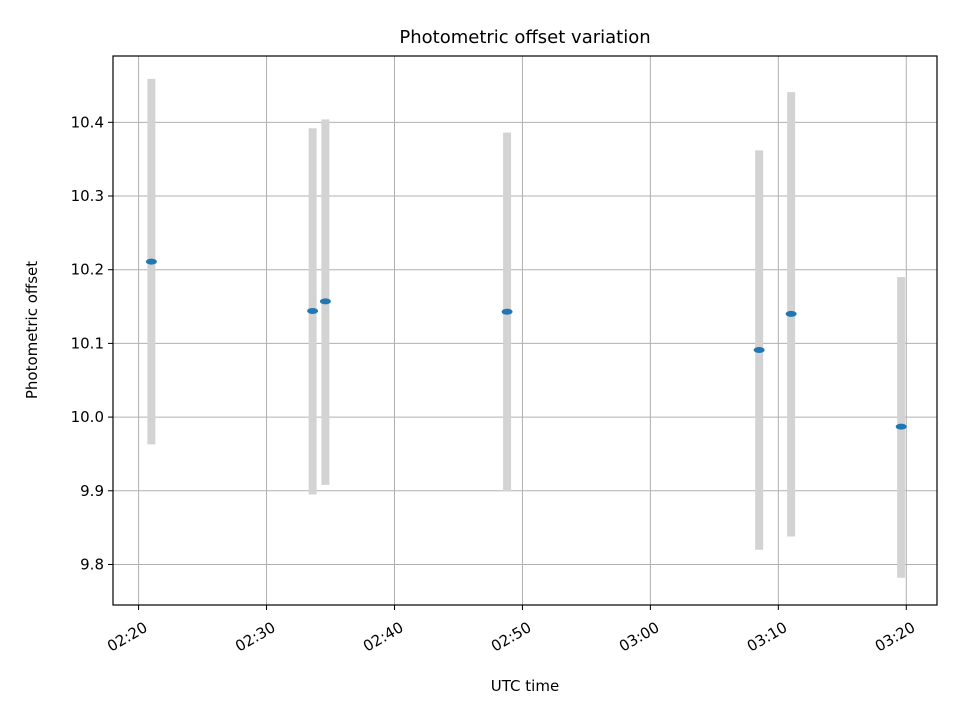 This screenshot has height=720, width=960. What do you see at coordinates (87, 343) in the screenshot?
I see `y-tick-label: 10.1` at bounding box center [87, 343].